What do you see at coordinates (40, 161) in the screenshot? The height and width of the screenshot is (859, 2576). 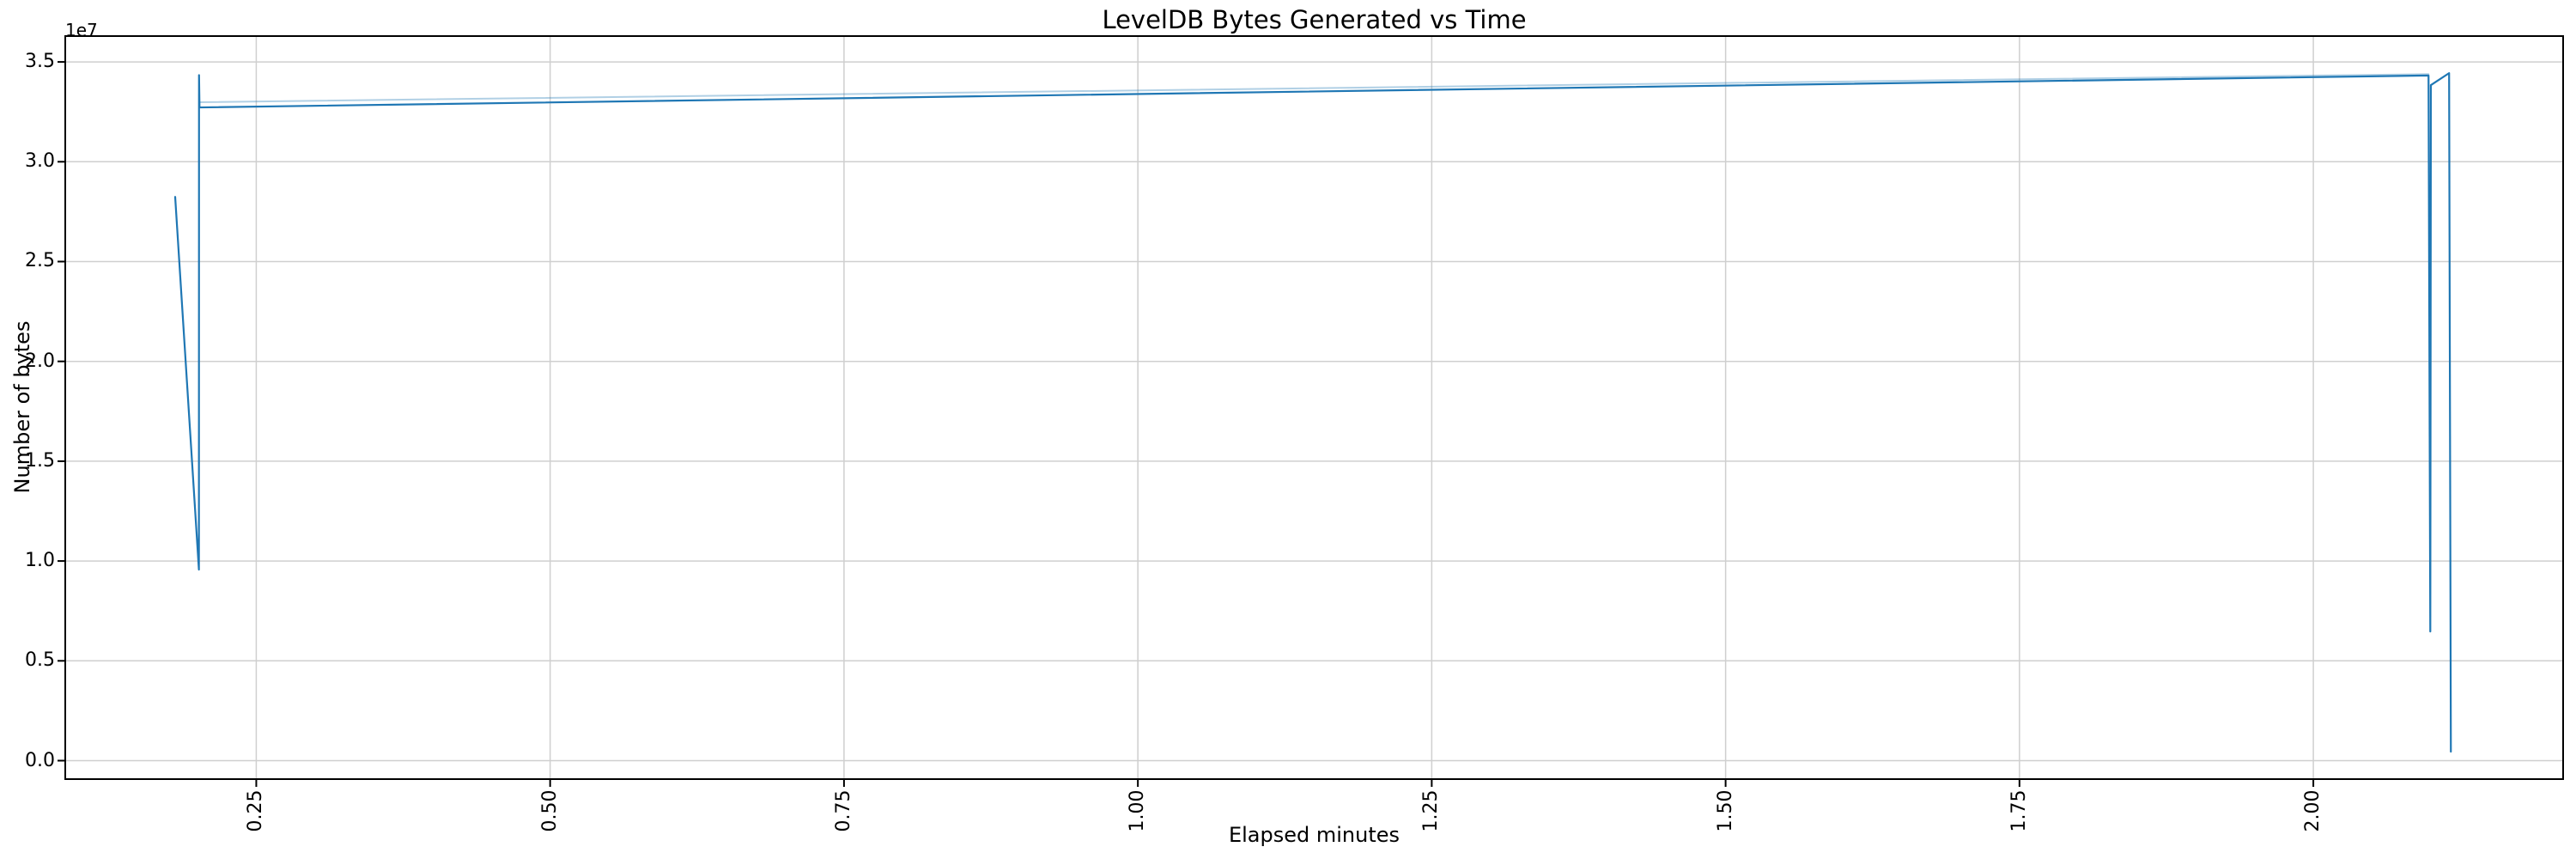 I see `y-tick-label: 3.0` at bounding box center [40, 161].